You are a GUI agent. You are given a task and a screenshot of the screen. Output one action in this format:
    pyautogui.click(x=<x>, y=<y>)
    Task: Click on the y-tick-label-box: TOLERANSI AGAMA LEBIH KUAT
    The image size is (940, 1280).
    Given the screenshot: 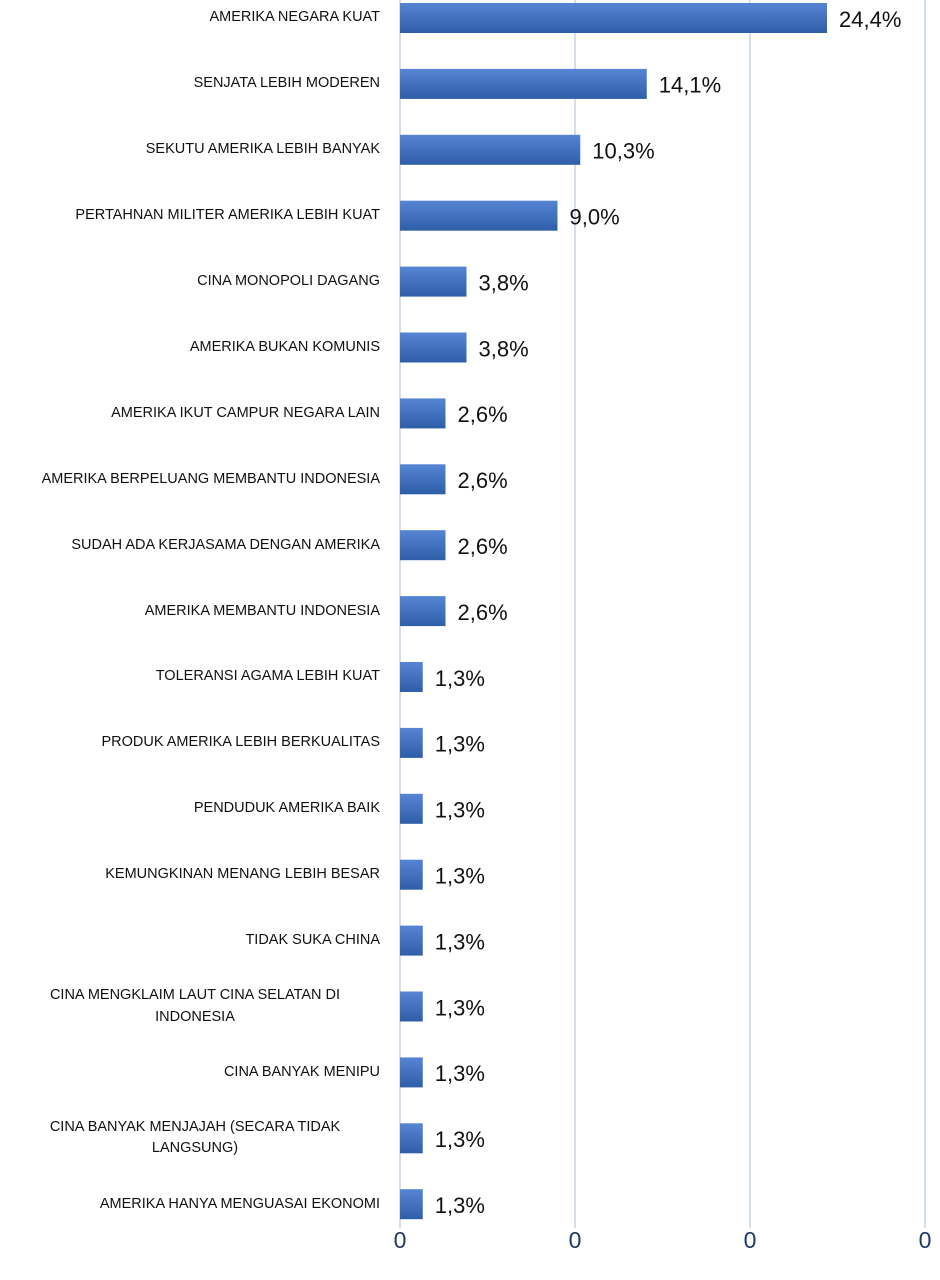 What is the action you would take?
    pyautogui.click(x=195, y=677)
    